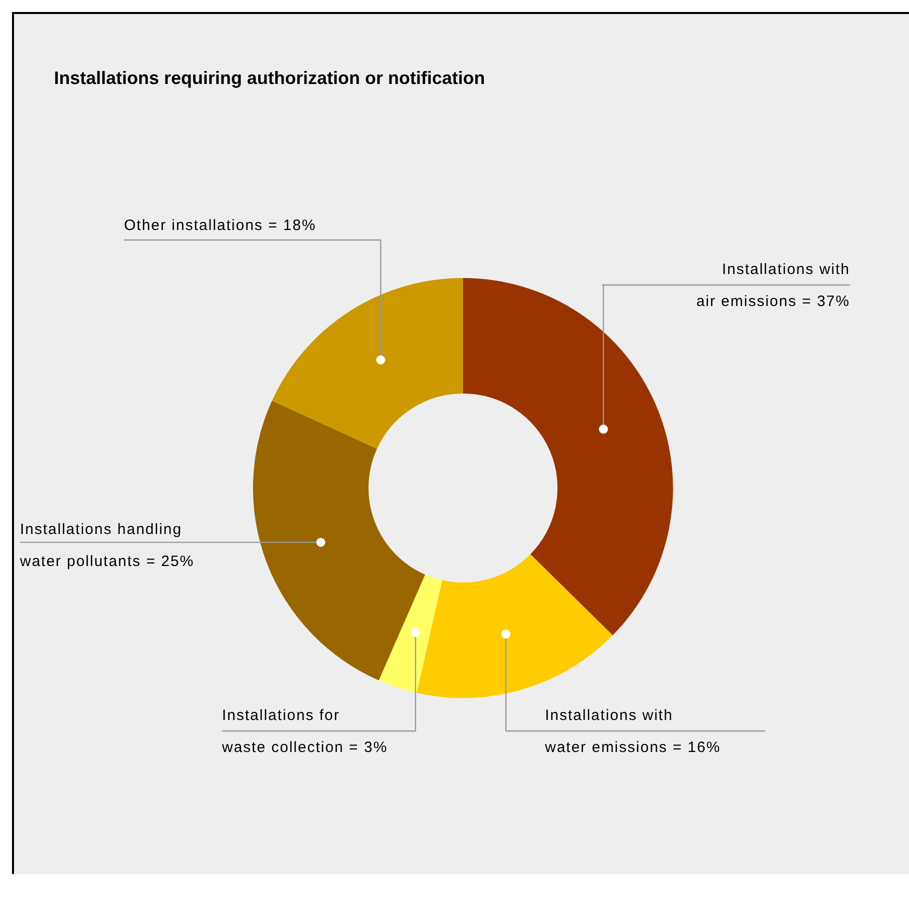  I want to click on chart-title: Installations requiring authorization or notification, so click(270, 78).